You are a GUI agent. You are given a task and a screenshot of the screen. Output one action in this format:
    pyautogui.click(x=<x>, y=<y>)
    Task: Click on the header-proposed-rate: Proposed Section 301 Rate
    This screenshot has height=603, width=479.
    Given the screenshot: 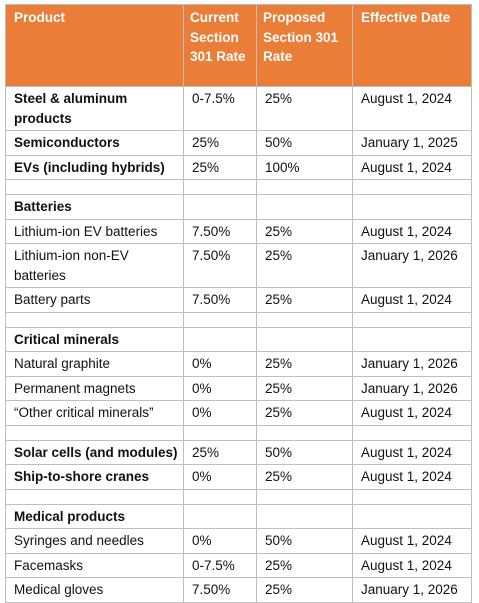 What is the action you would take?
    pyautogui.click(x=304, y=45)
    